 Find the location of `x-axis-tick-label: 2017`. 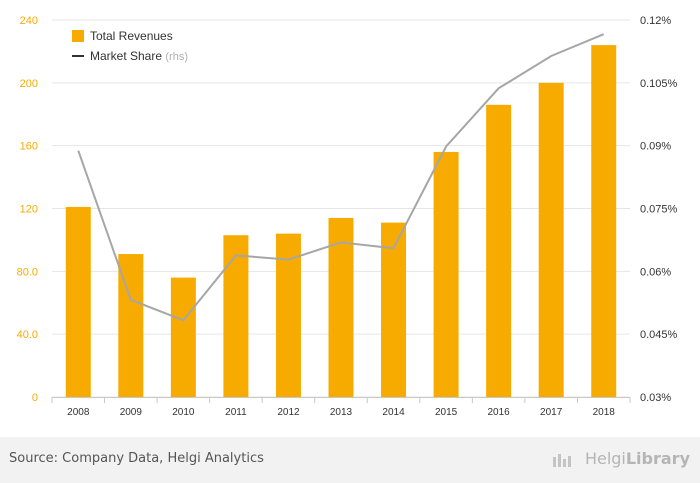

x-axis-tick-label: 2017 is located at coordinates (551, 412).